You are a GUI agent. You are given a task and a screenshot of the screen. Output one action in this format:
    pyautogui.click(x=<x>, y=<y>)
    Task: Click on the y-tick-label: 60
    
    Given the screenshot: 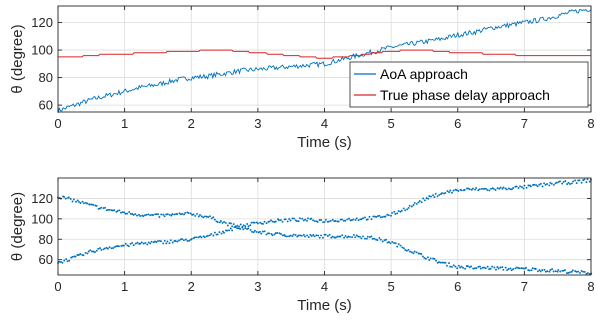 What is the action you would take?
    pyautogui.click(x=46, y=259)
    